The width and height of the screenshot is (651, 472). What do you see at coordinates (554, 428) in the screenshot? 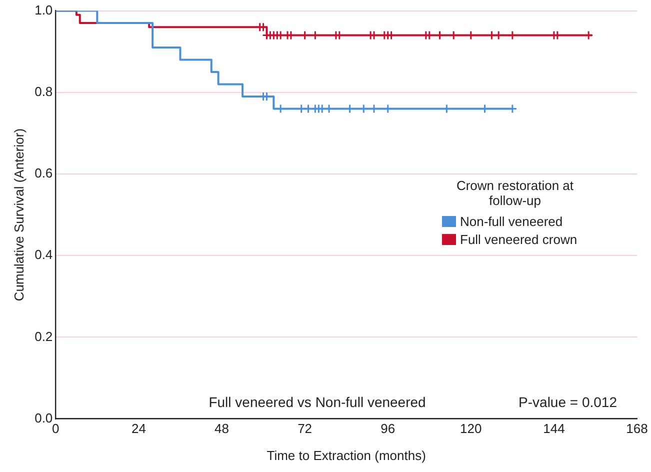
I see `x-tick-label: 144` at bounding box center [554, 428].